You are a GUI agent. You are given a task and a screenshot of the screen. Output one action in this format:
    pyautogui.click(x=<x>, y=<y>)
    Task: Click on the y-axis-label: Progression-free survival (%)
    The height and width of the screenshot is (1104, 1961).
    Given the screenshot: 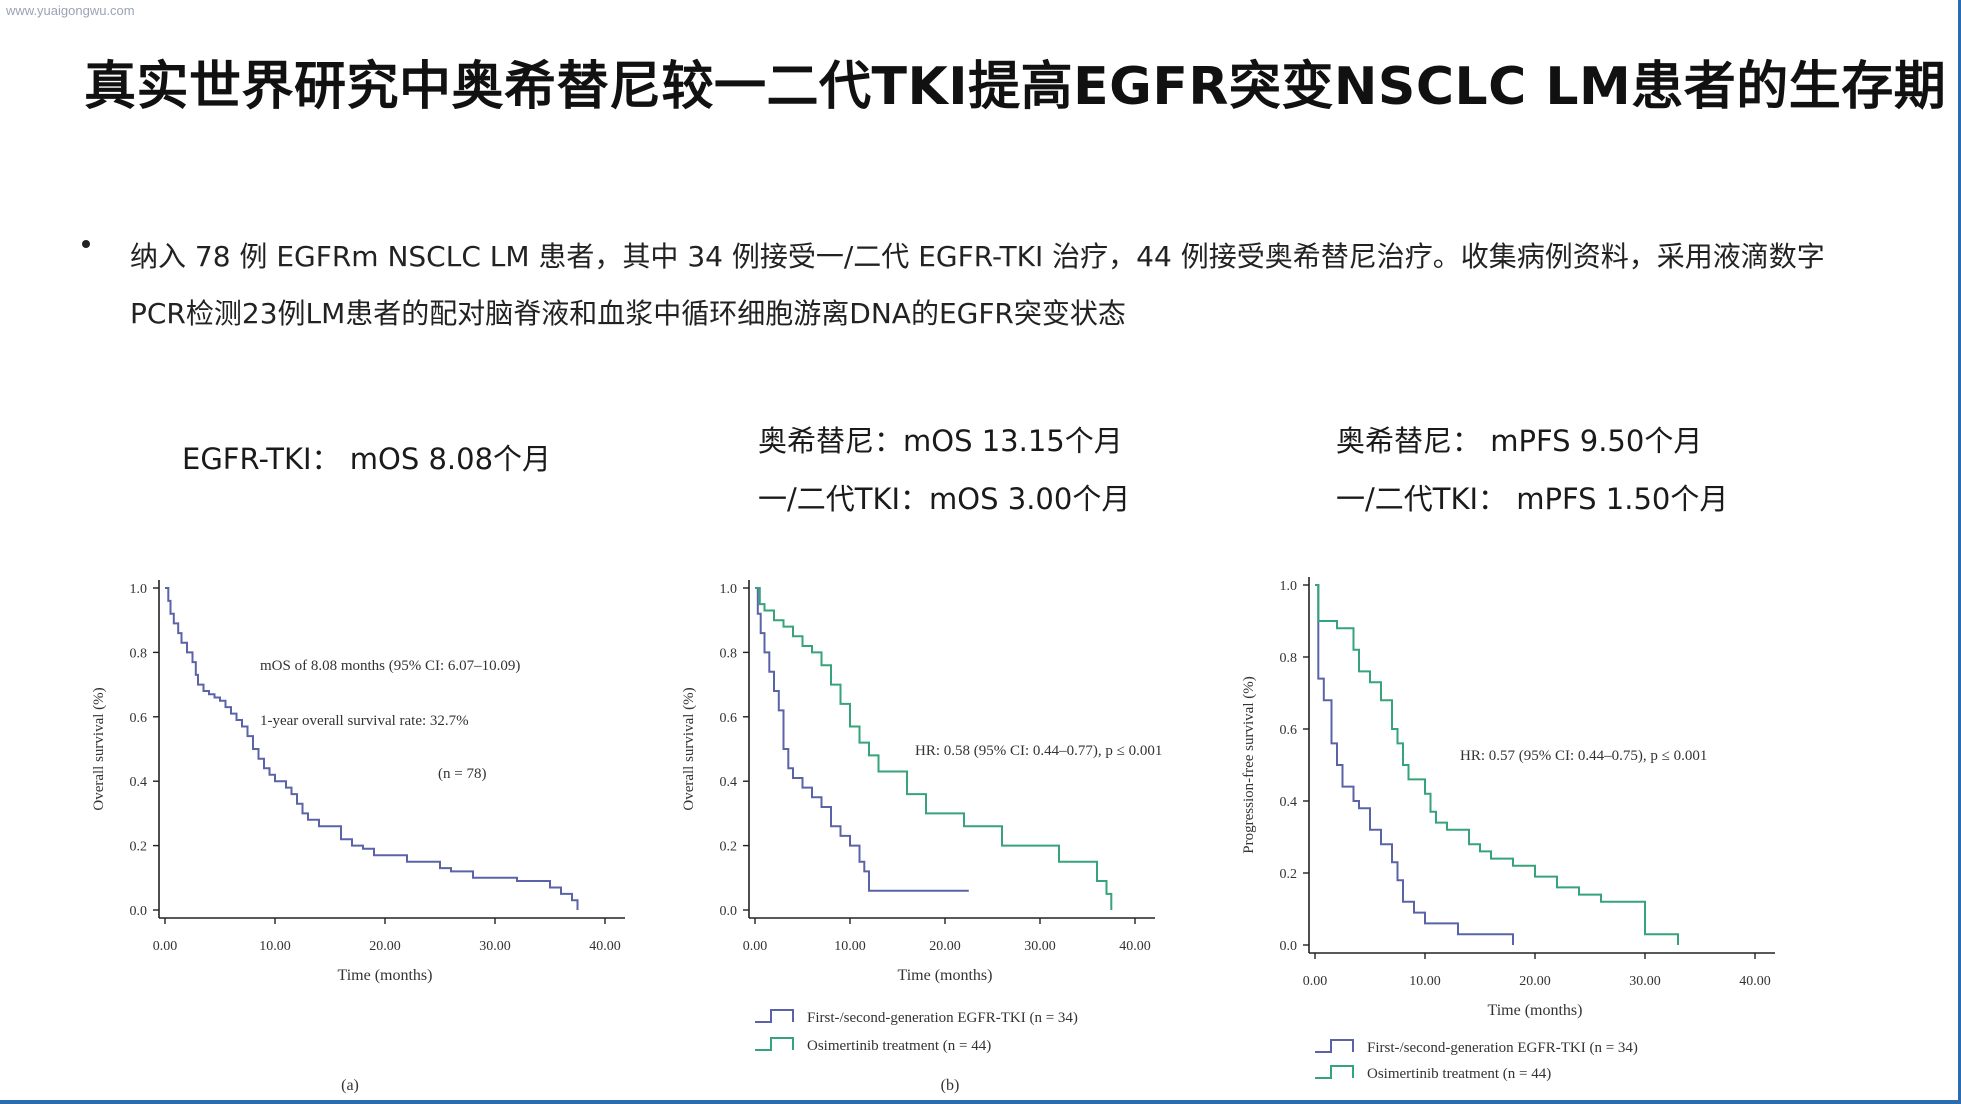 What is the action you would take?
    pyautogui.click(x=1249, y=764)
    